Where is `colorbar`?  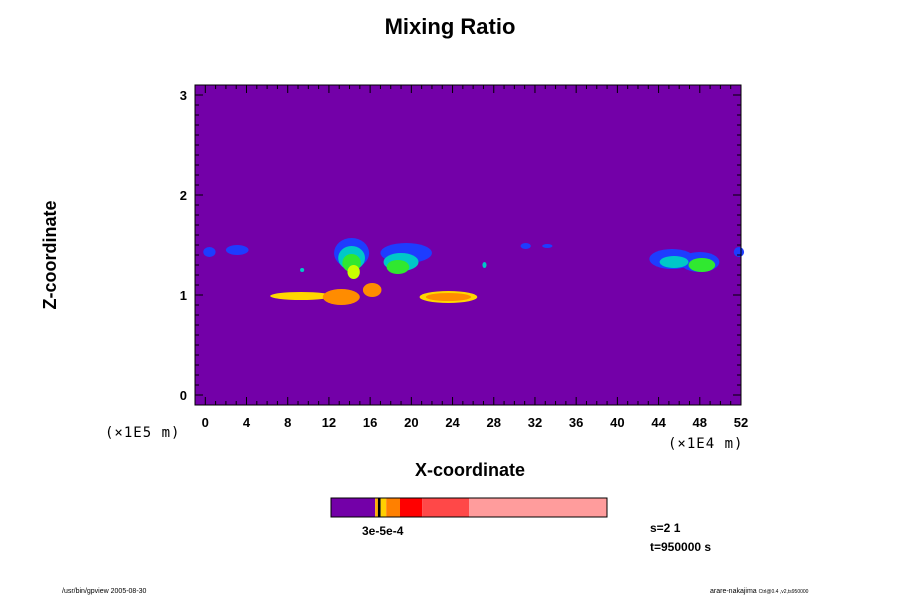
colorbar is located at coordinates (469, 507).